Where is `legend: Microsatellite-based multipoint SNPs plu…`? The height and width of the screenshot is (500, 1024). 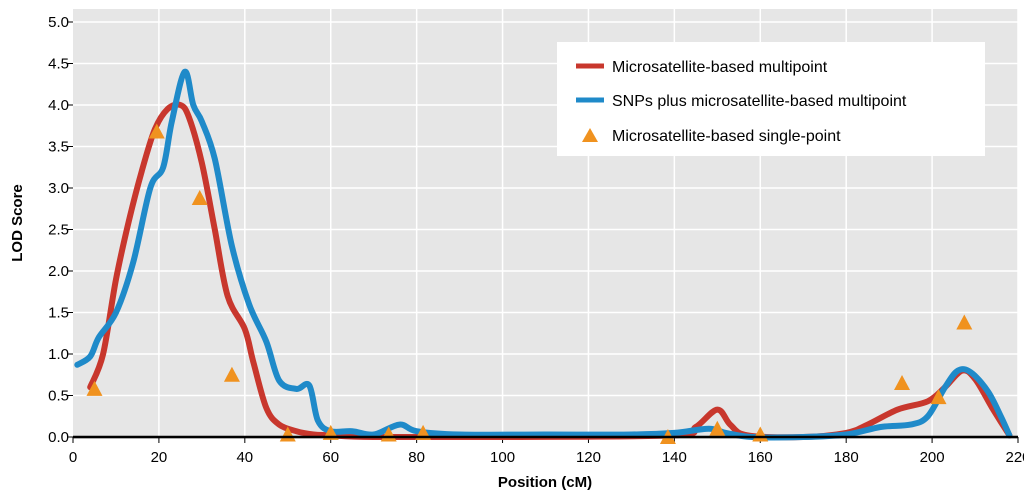
legend: Microsatellite-based multipoint SNPs plu… is located at coordinates (771, 99).